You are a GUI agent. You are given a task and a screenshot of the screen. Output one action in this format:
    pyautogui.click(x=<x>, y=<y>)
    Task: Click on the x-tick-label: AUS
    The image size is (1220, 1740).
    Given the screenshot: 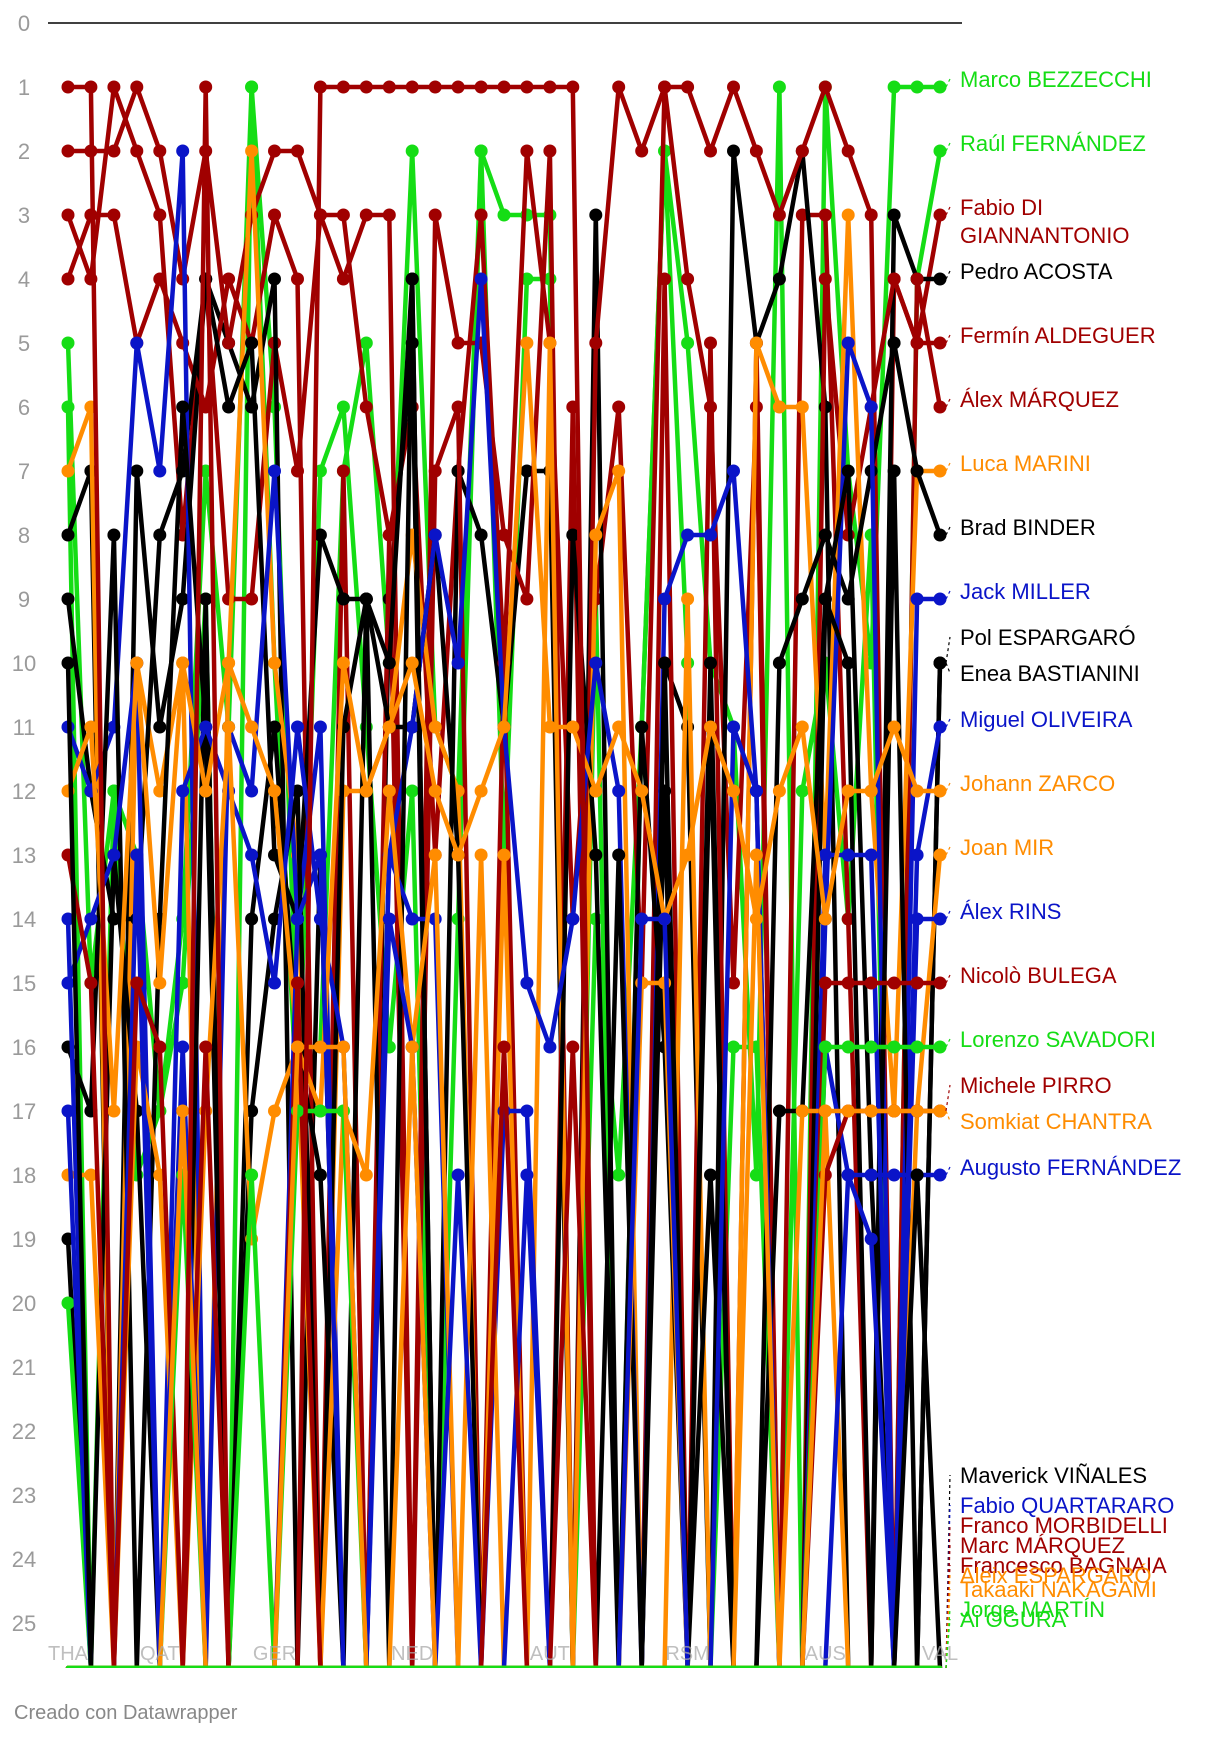 What is the action you would take?
    pyautogui.click(x=825, y=1654)
    